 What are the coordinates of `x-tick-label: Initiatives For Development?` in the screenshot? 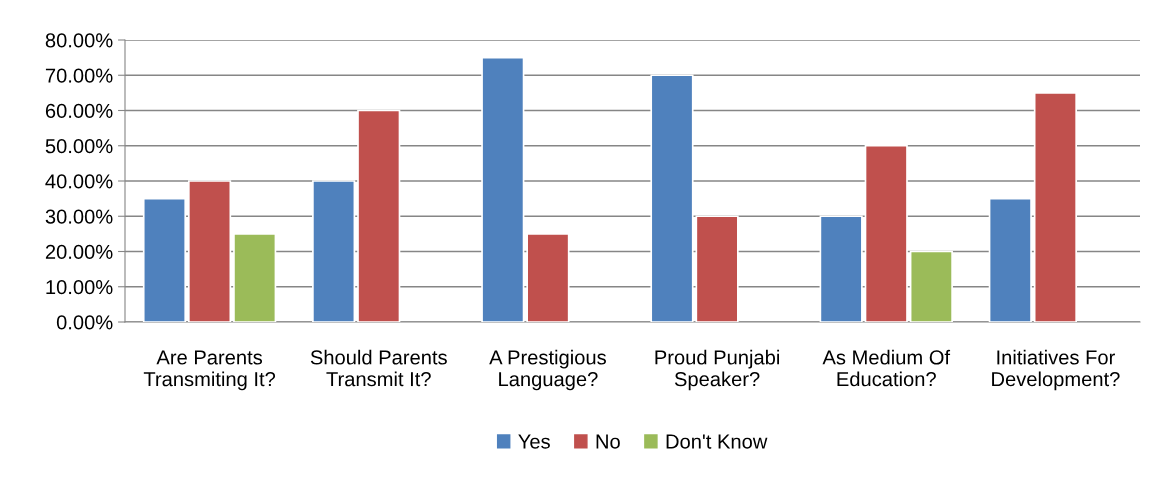 It's located at (1056, 370).